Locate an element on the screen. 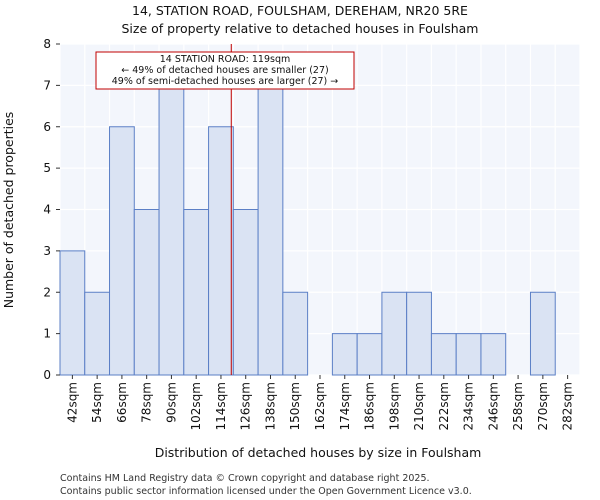 This screenshot has width=600, height=500. y-tick-label: 6 is located at coordinates (47, 127).